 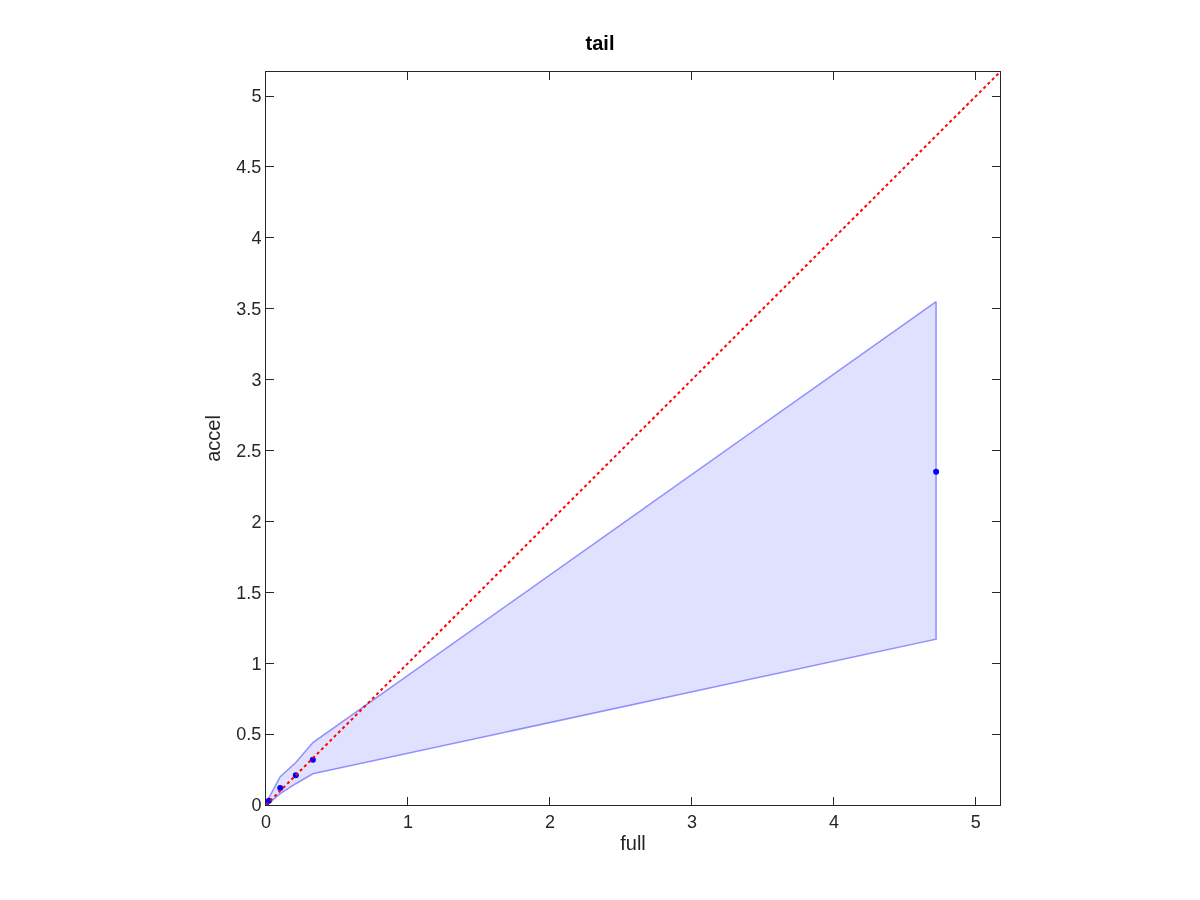 I want to click on chart-title: tail, so click(x=600, y=42).